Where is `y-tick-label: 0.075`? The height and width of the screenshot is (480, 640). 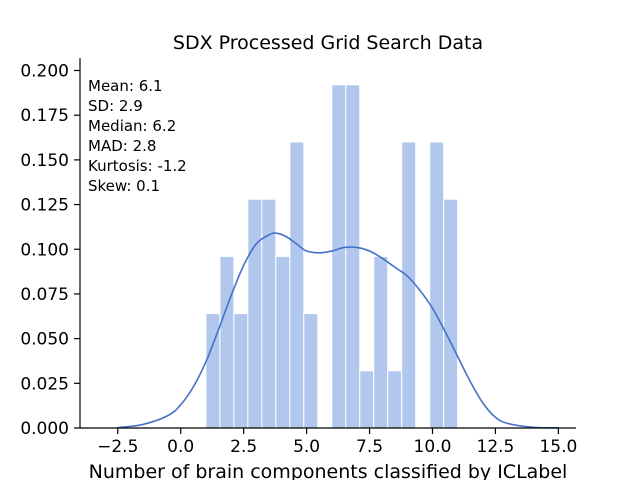 y-tick-label: 0.075 is located at coordinates (44, 295).